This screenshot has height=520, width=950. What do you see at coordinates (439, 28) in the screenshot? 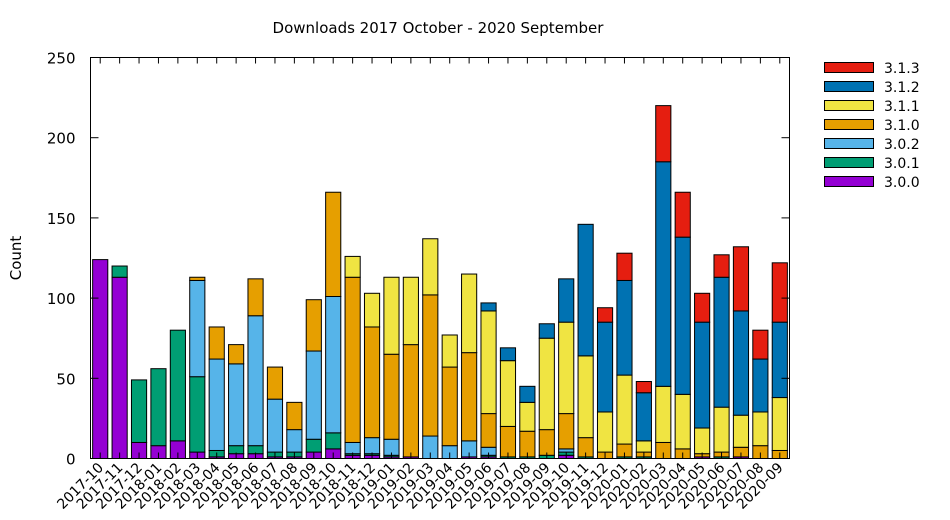
I see `chart-title: Downloads 2017 October - 2020 September` at bounding box center [439, 28].